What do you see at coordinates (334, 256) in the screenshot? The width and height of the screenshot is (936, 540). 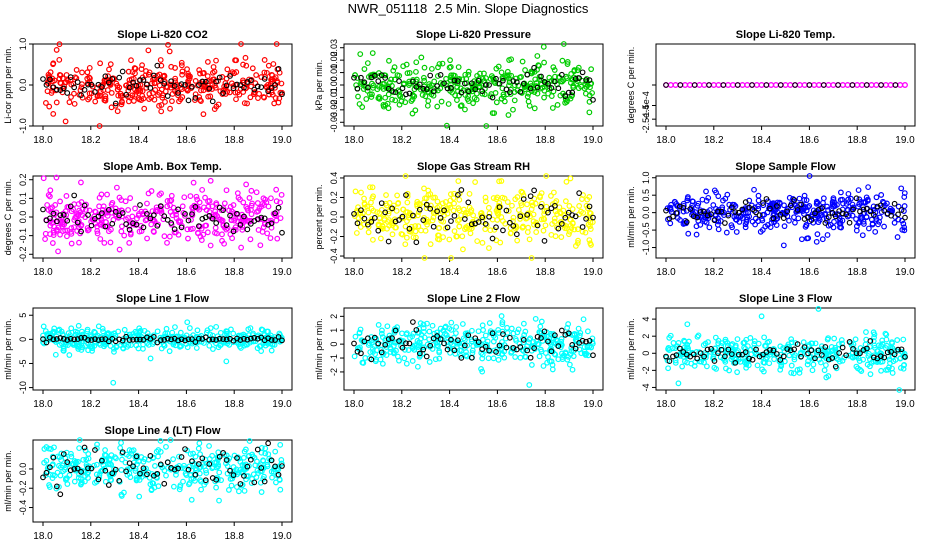 I see `y-tick-label: -0.4` at bounding box center [334, 256].